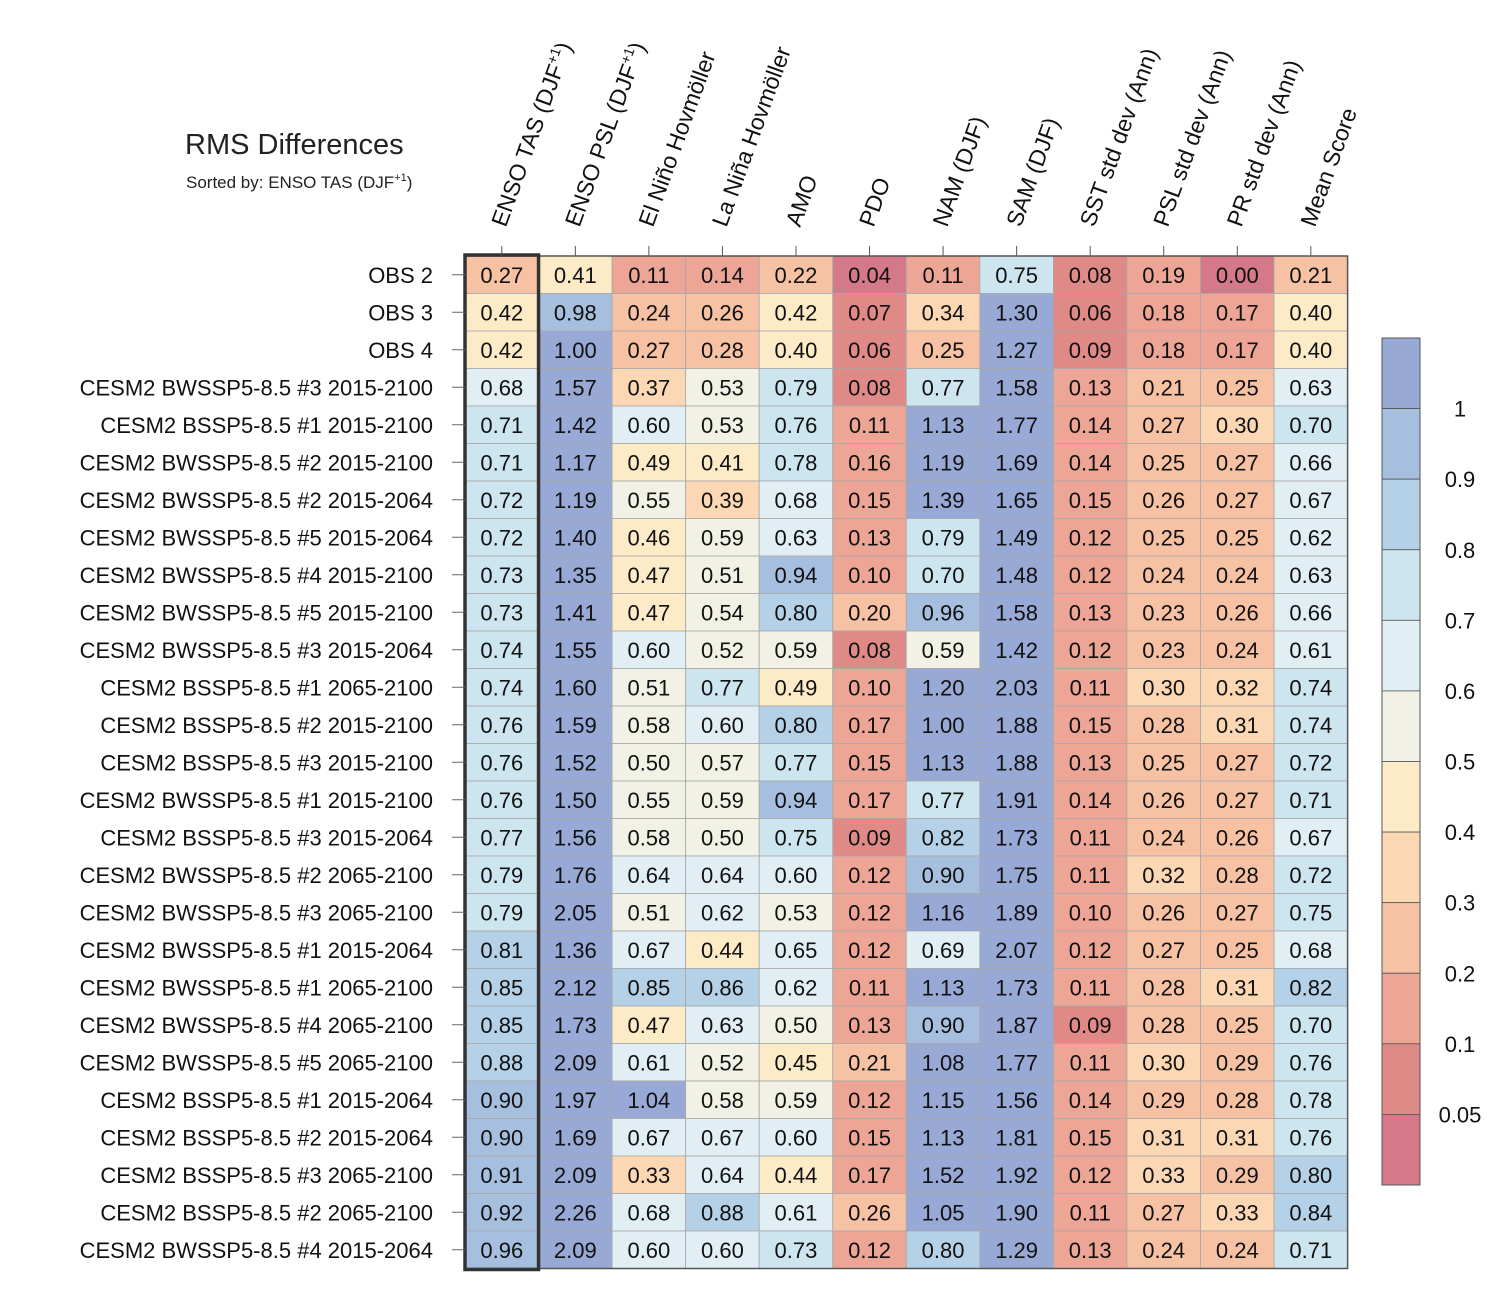 The width and height of the screenshot is (1505, 1289). Describe the element at coordinates (400, 178) in the screenshot. I see `subtitle-superscript: +1` at that location.